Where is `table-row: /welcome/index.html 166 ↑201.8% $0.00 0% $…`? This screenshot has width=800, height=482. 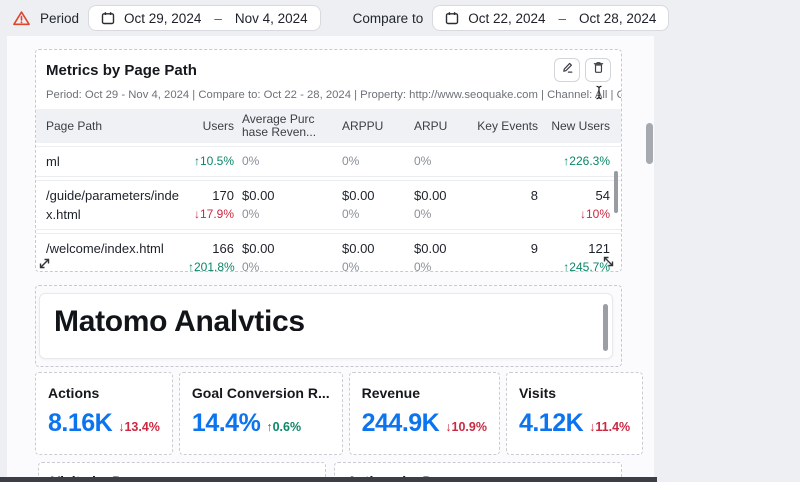 table-row: /welcome/index.html 166 ↑201.8% $0.00 0% $… is located at coordinates (328, 252).